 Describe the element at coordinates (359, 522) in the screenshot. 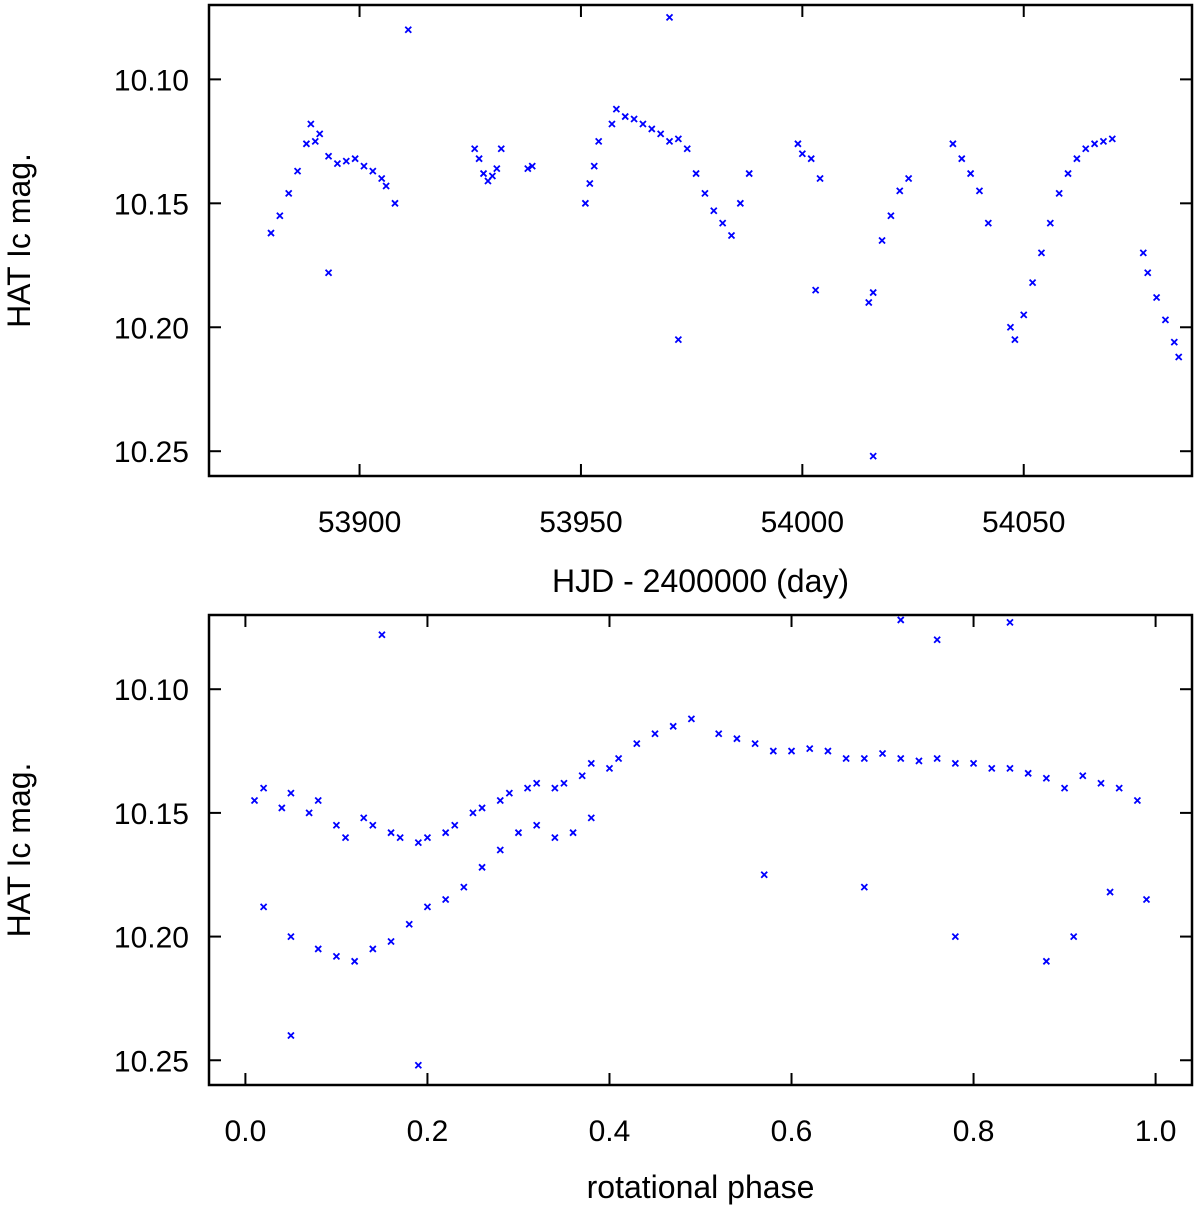

I see `x-tick-label: 53900` at that location.